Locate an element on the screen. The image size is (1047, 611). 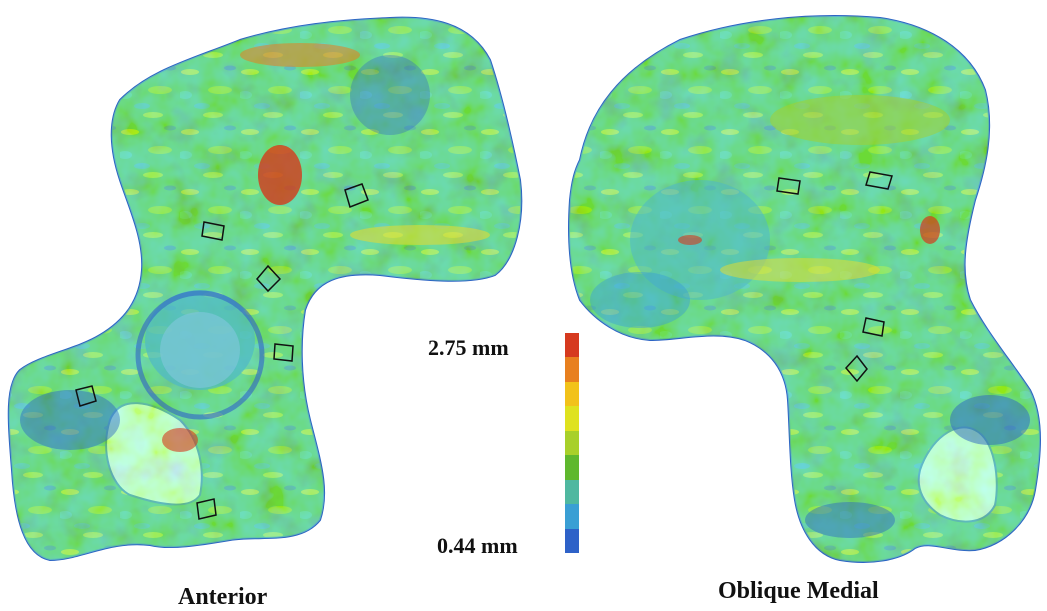
medial-region-markers is located at coordinates (834, 277).